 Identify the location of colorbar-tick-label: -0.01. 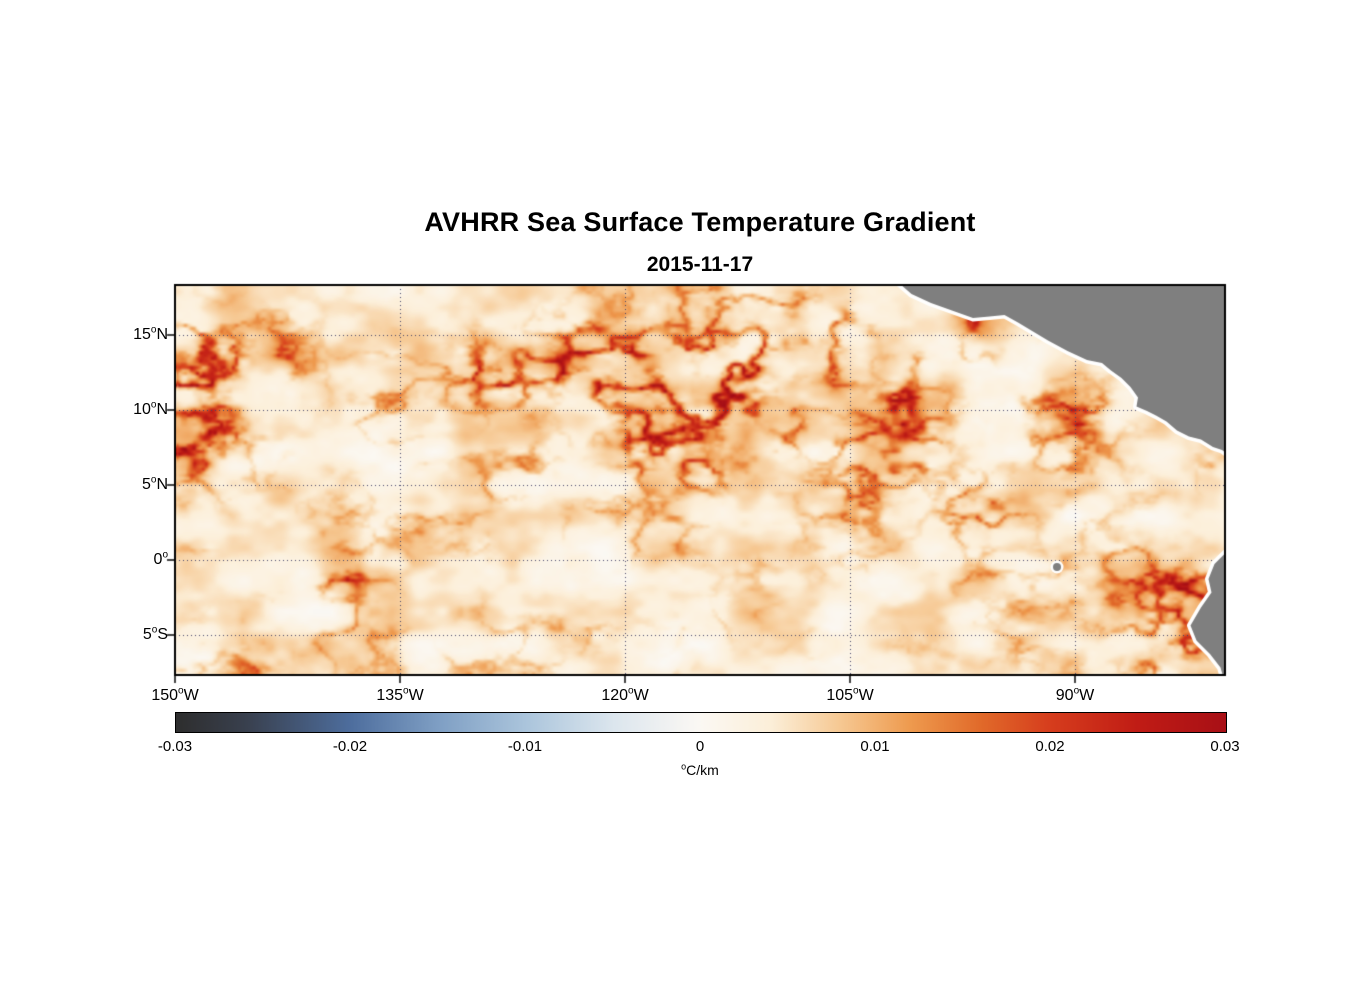
(525, 746).